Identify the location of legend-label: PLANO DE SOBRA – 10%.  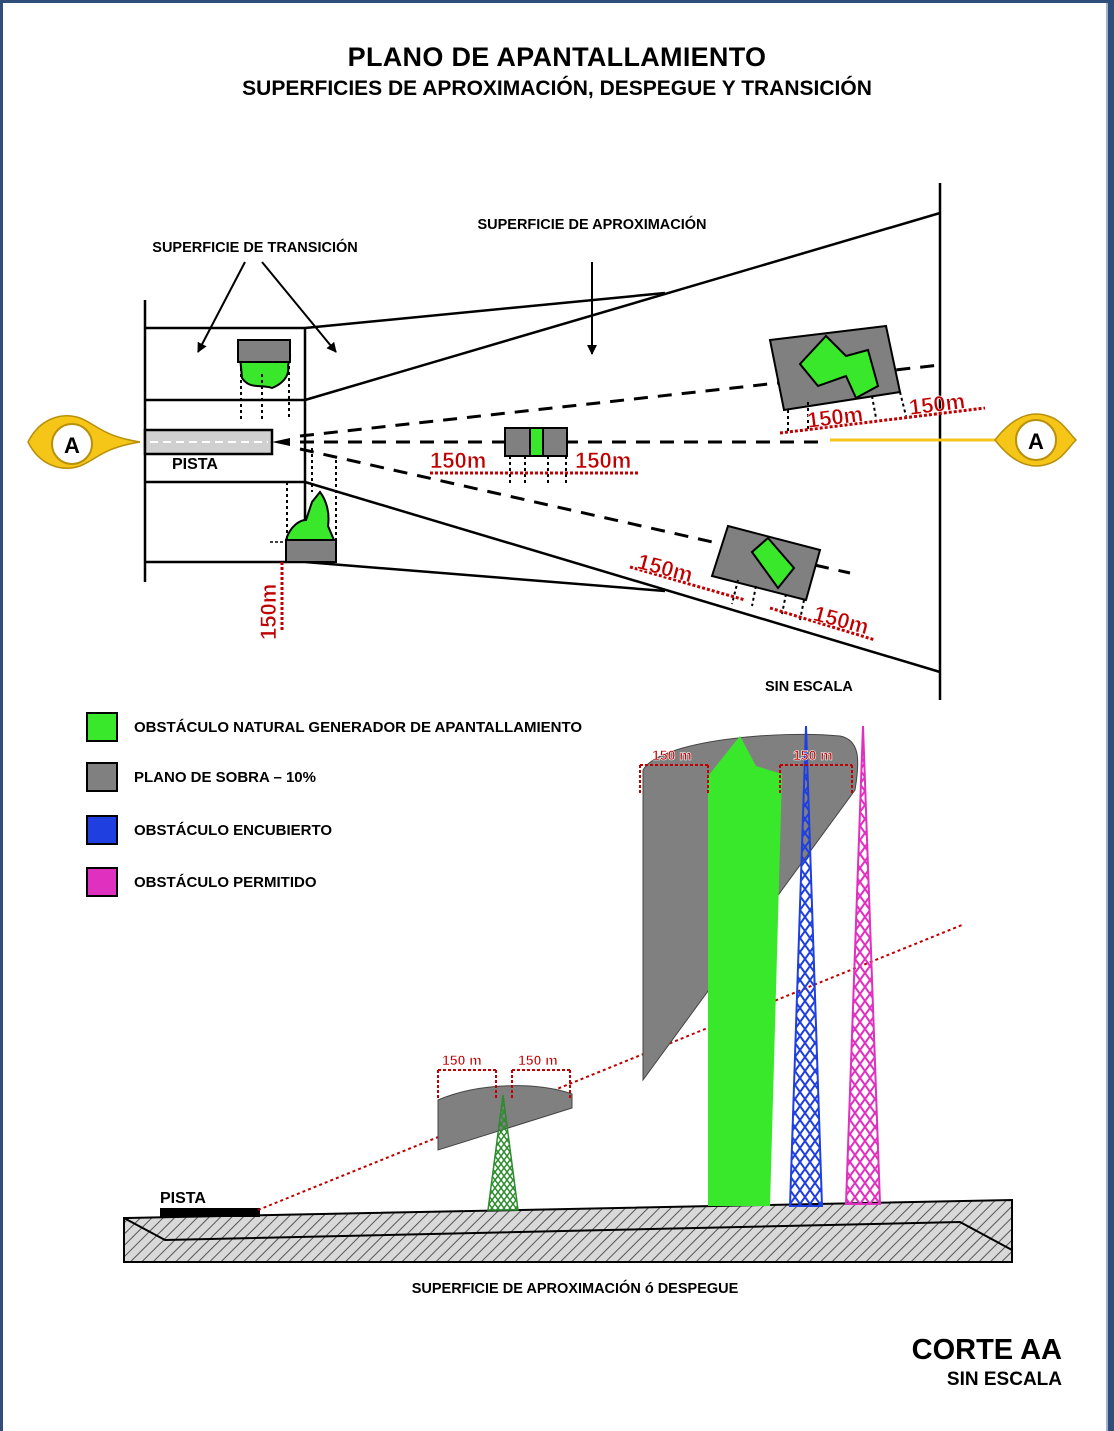
(225, 777).